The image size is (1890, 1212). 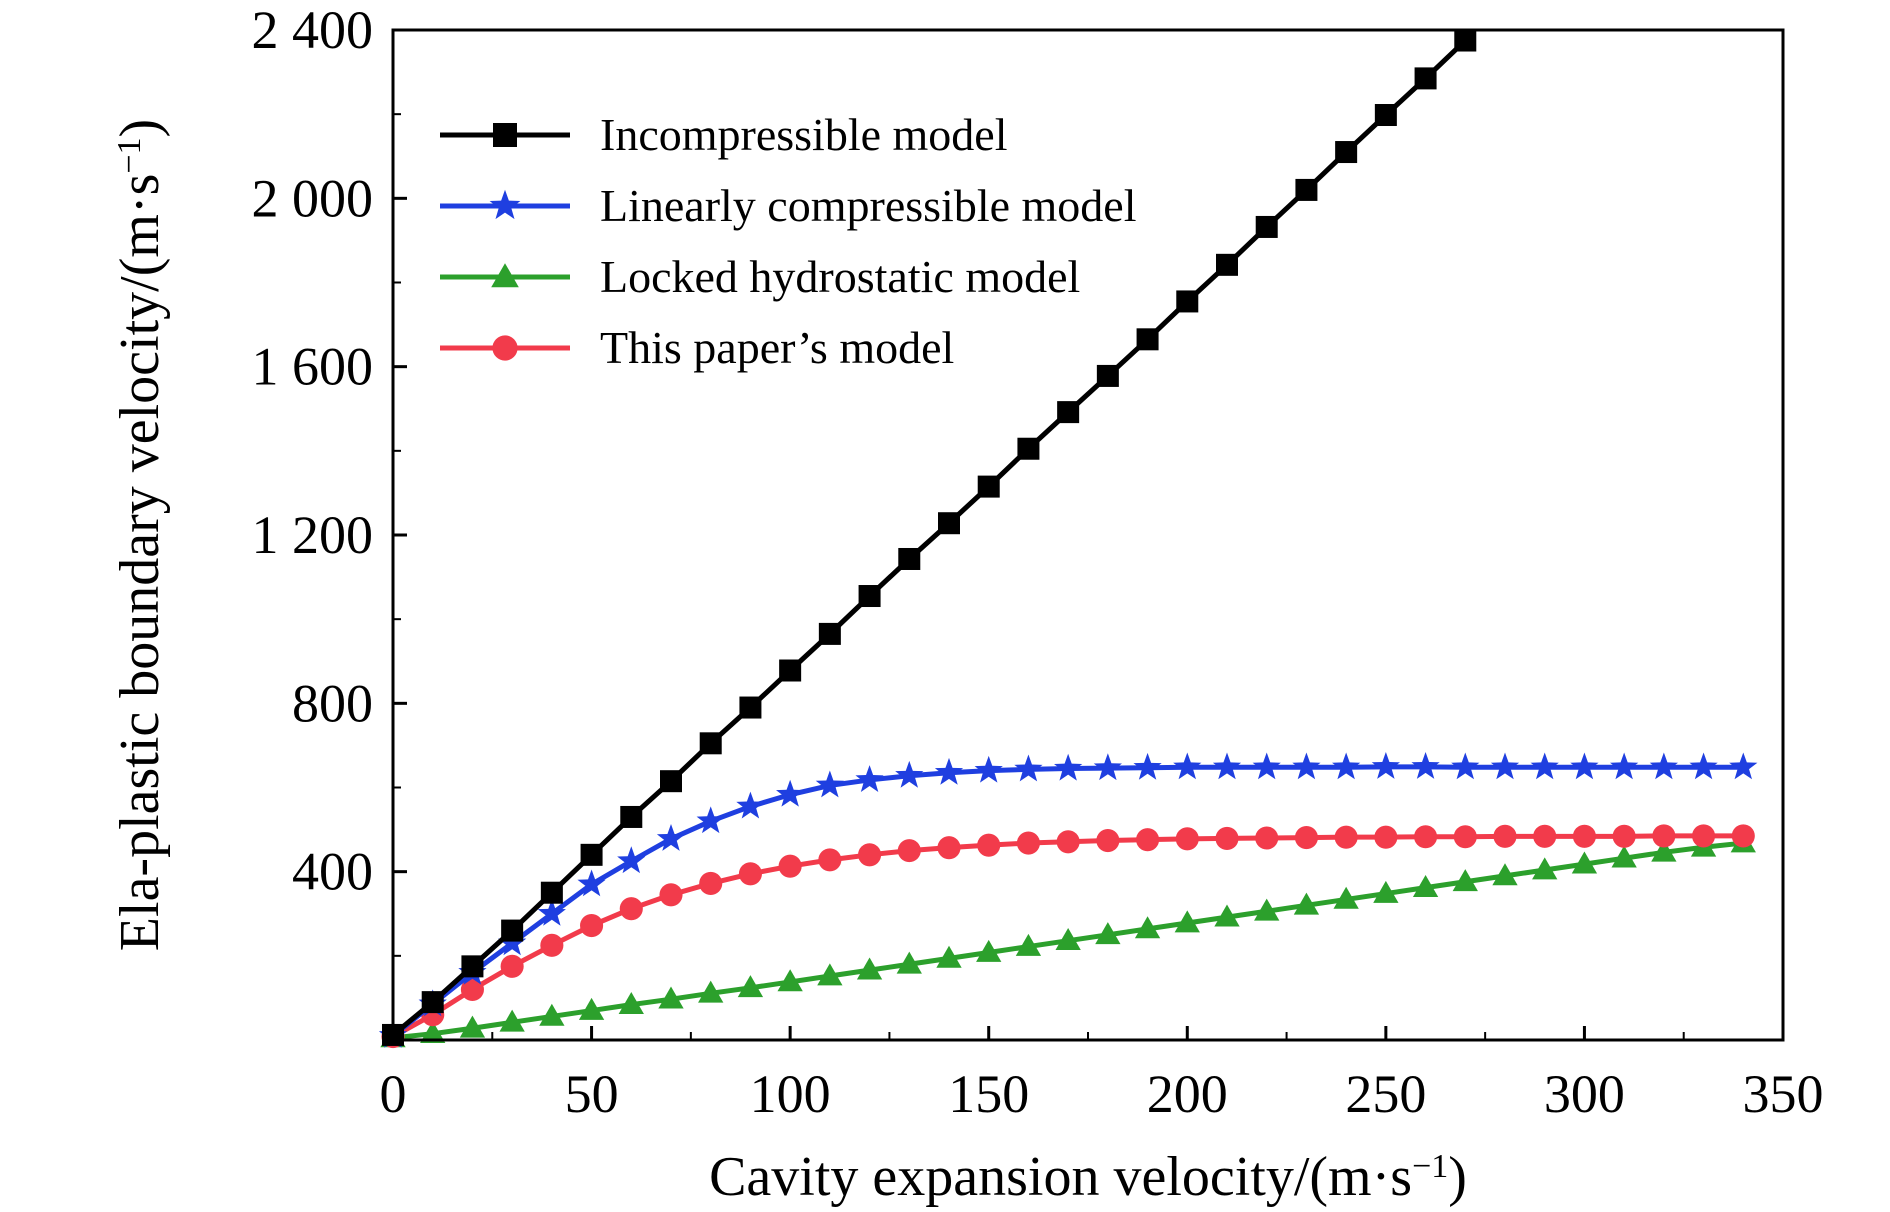 What do you see at coordinates (840, 276) in the screenshot?
I see `legend-label: Locked hydrostatic model` at bounding box center [840, 276].